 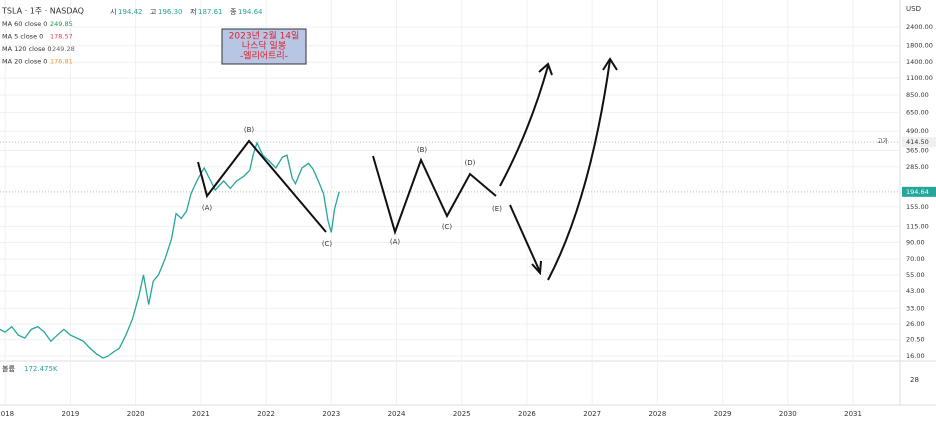 What do you see at coordinates (915, 243) in the screenshot?
I see `y-tick-label: 90.00` at bounding box center [915, 243].